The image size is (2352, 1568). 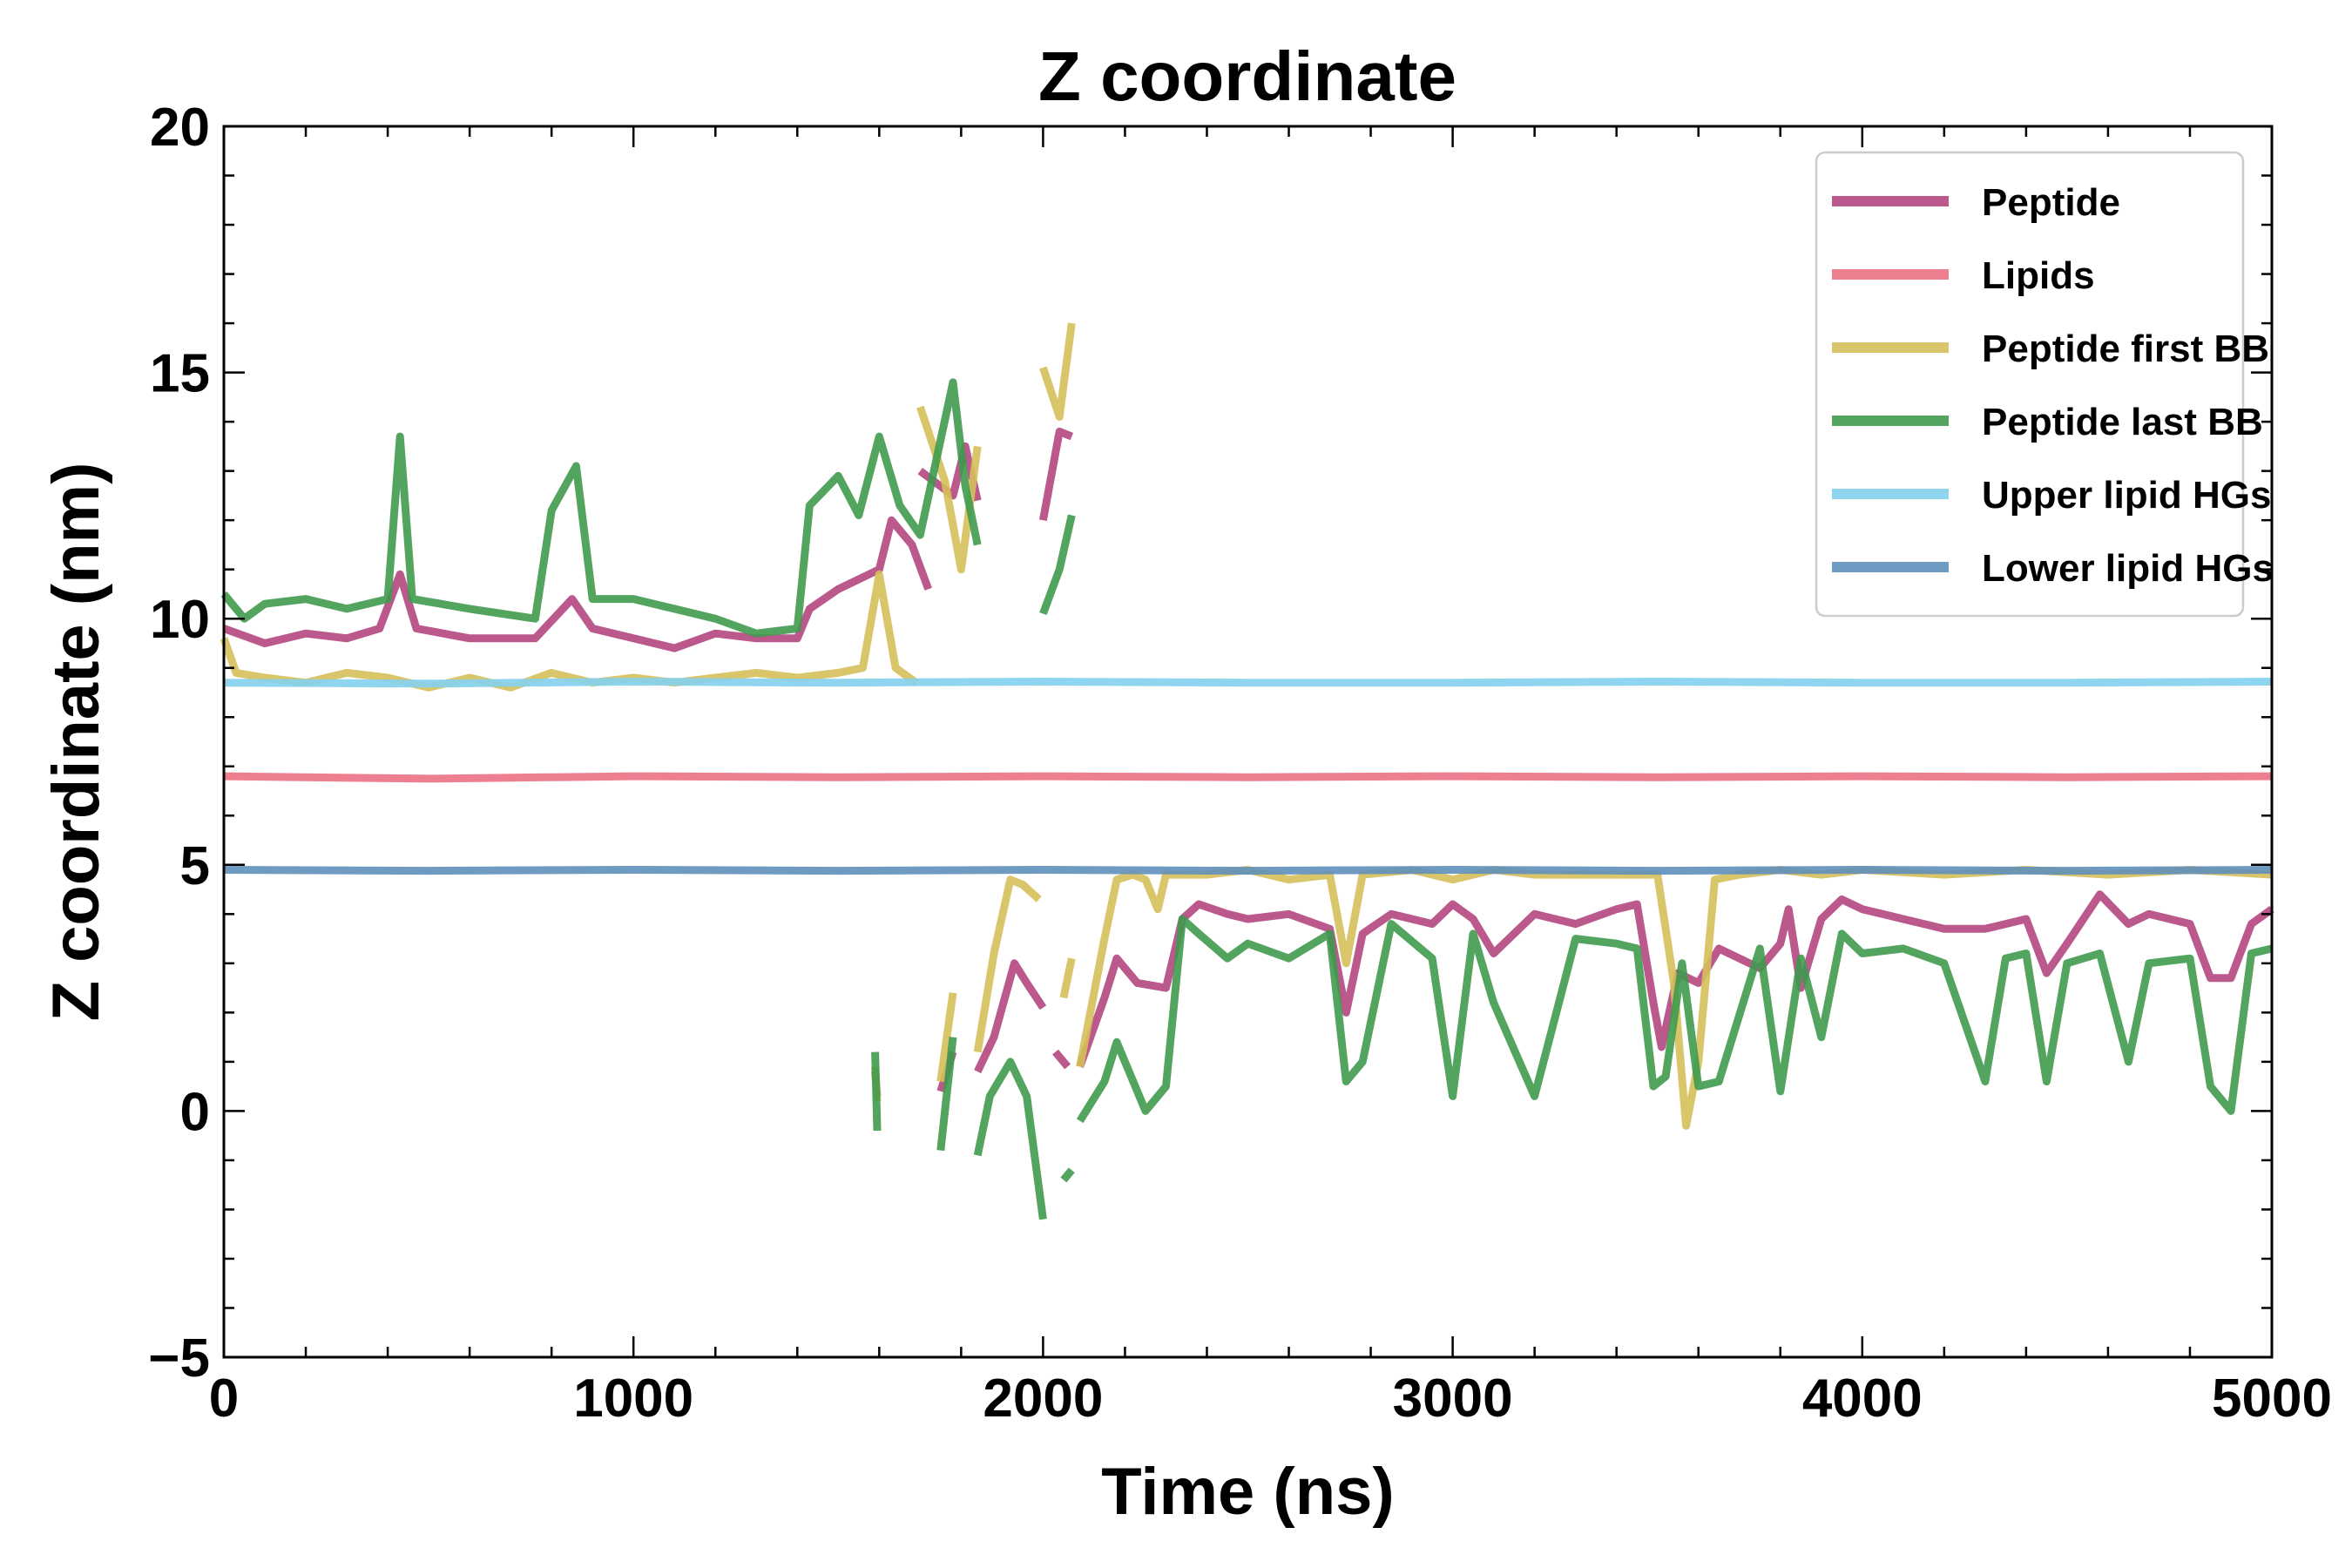 I want to click on series-lipids, so click(x=1248, y=777).